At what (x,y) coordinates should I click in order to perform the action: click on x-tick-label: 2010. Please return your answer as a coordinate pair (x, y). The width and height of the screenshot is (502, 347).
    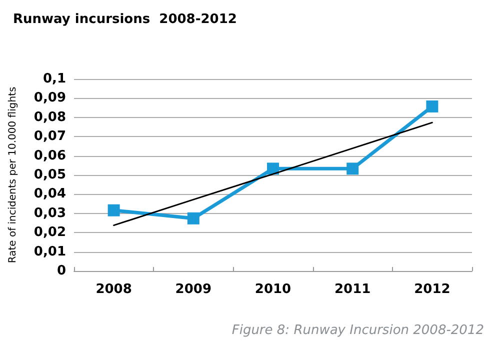
    Looking at the image, I should click on (273, 289).